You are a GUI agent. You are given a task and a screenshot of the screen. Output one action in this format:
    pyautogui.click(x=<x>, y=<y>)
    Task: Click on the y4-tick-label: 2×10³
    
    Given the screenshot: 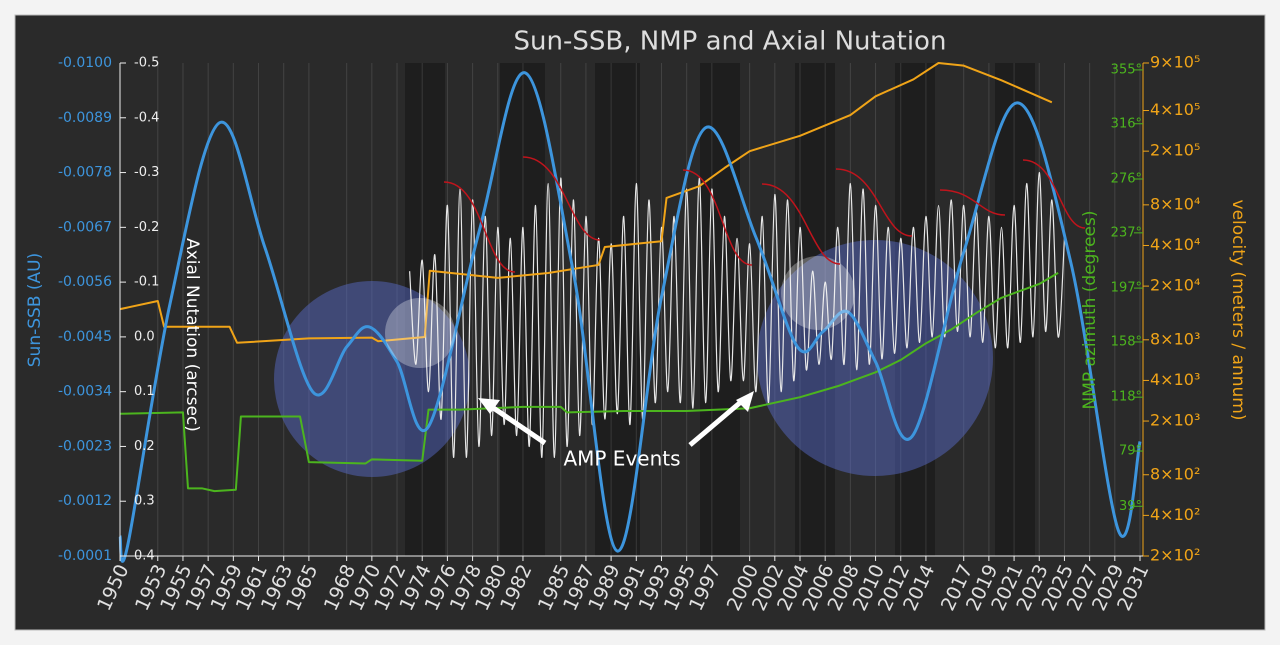 What is the action you would take?
    pyautogui.click(x=1175, y=420)
    